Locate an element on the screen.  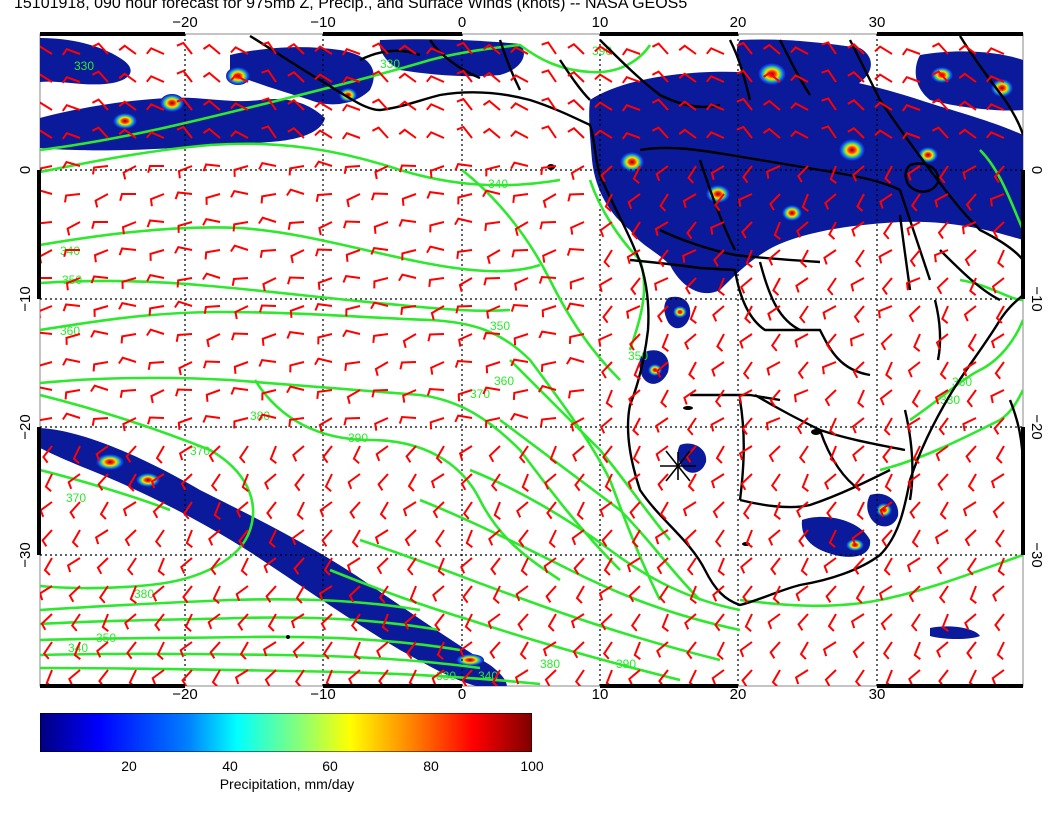
contour-label: 390 is located at coordinates (626, 664).